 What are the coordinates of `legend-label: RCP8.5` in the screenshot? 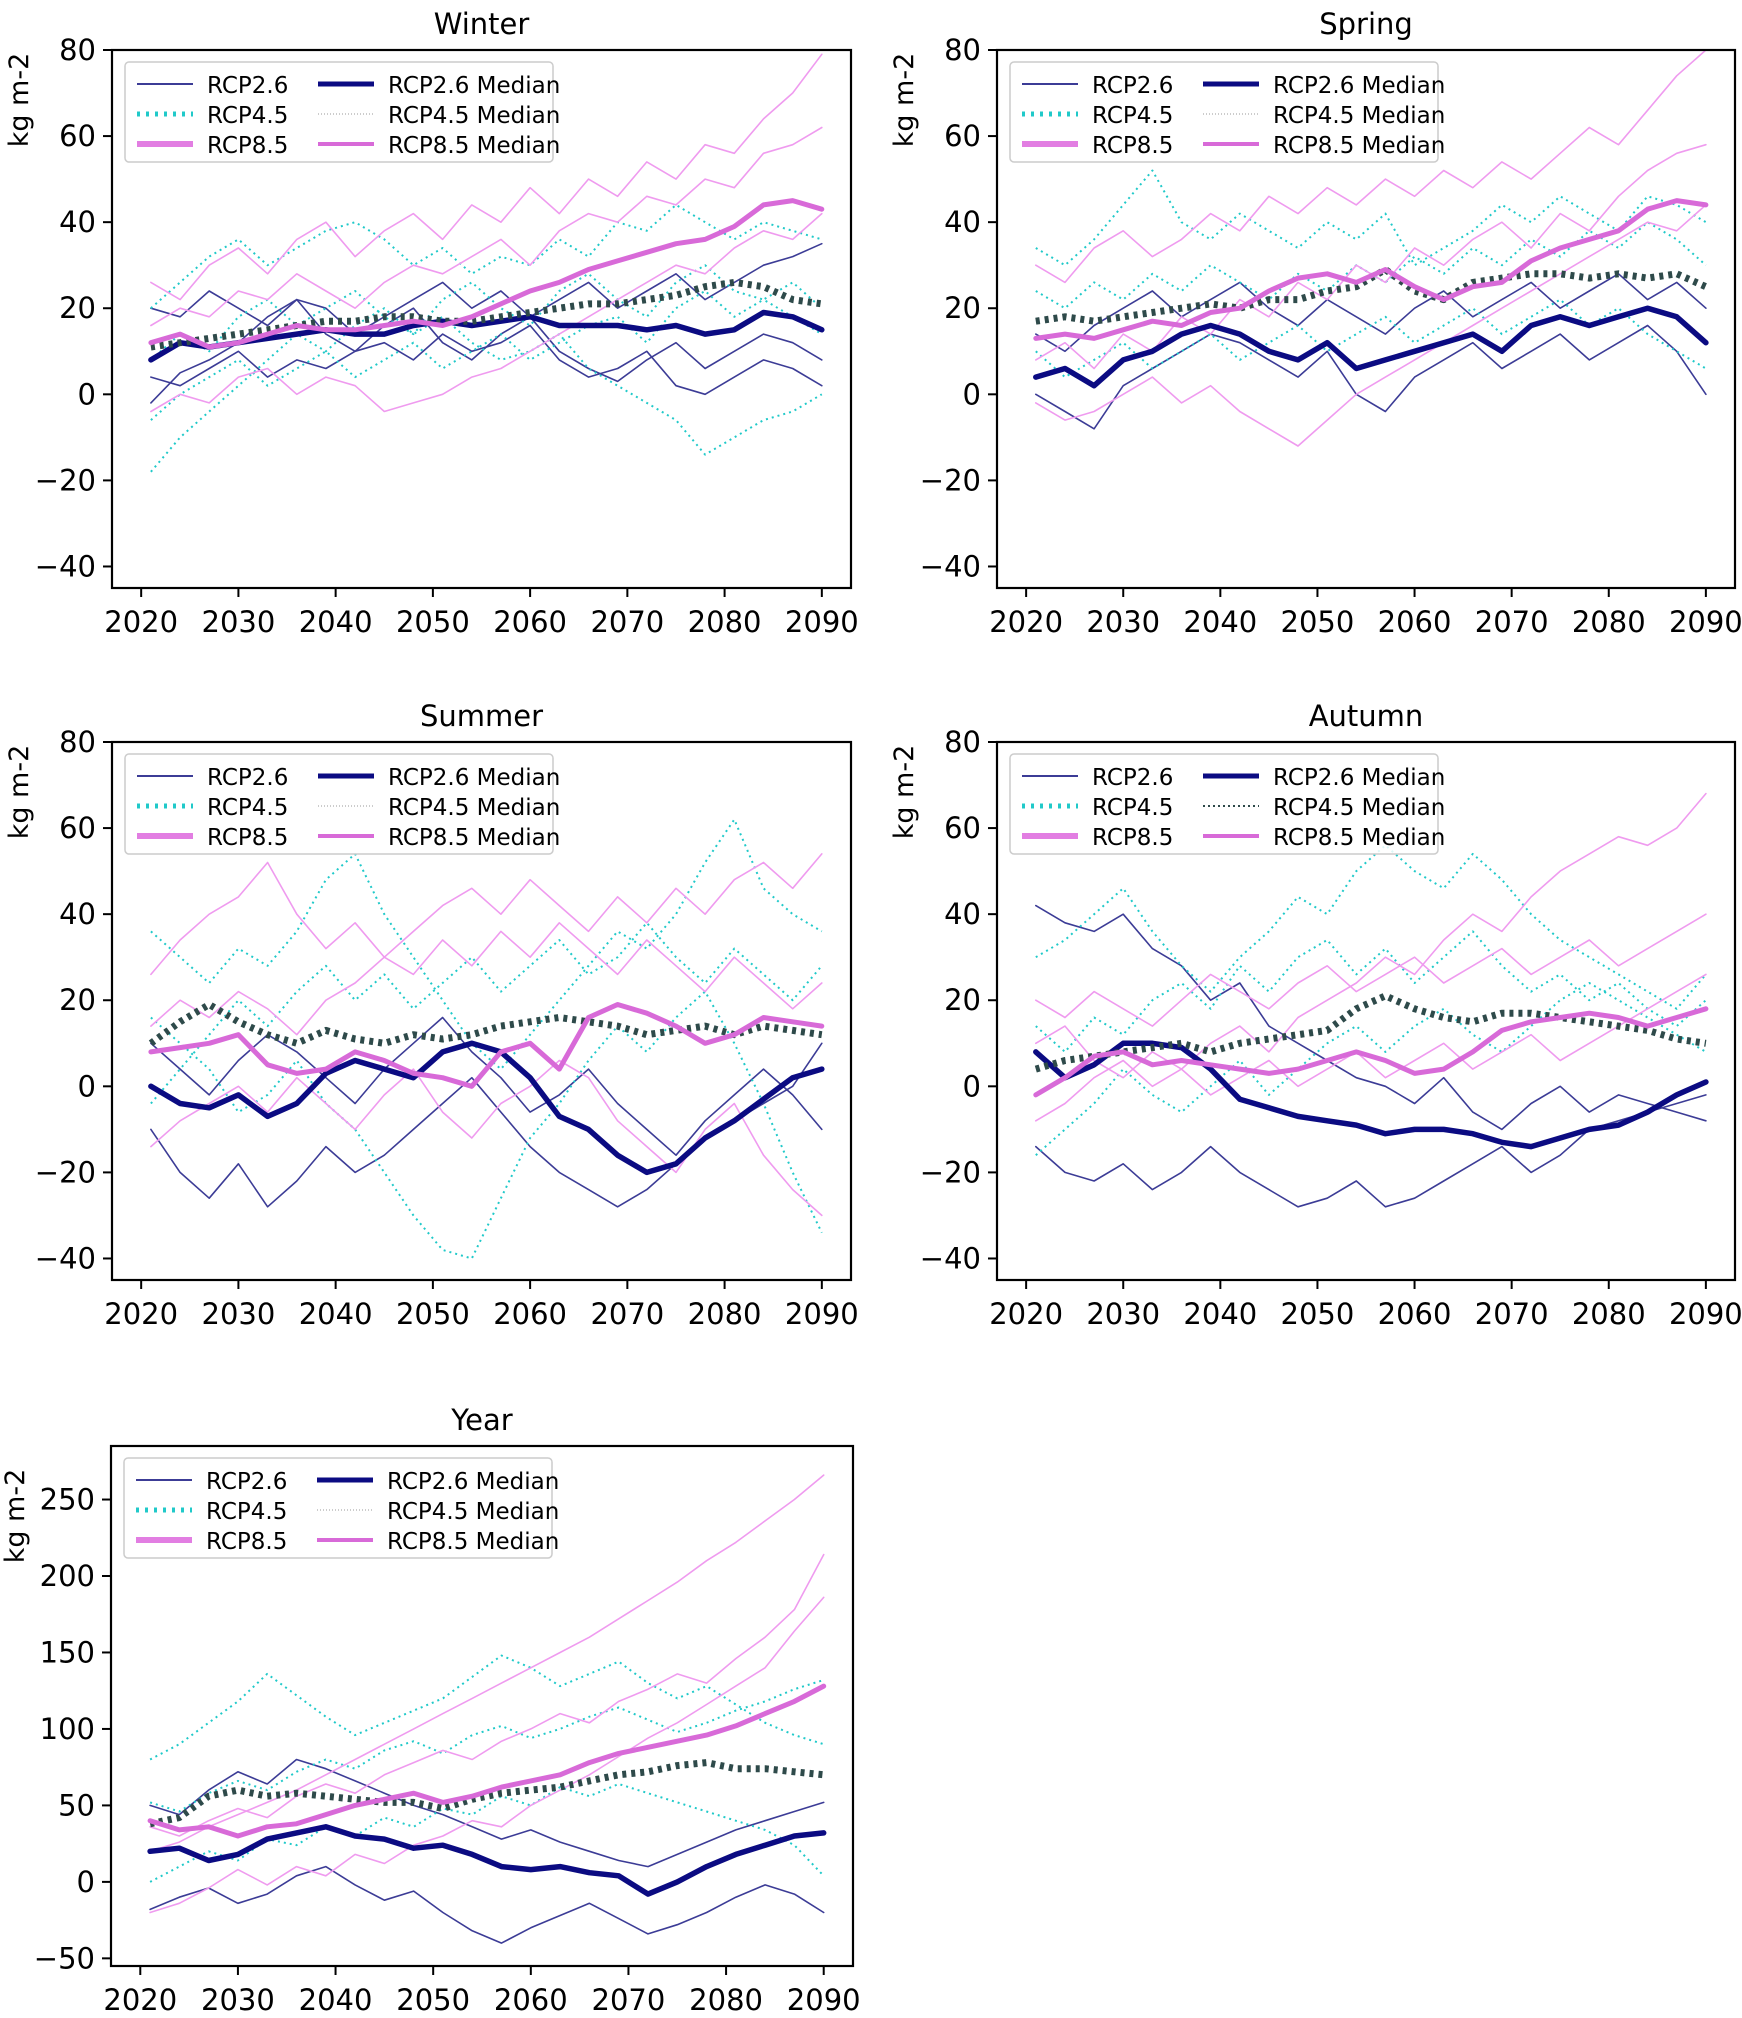 It's located at (1132, 146).